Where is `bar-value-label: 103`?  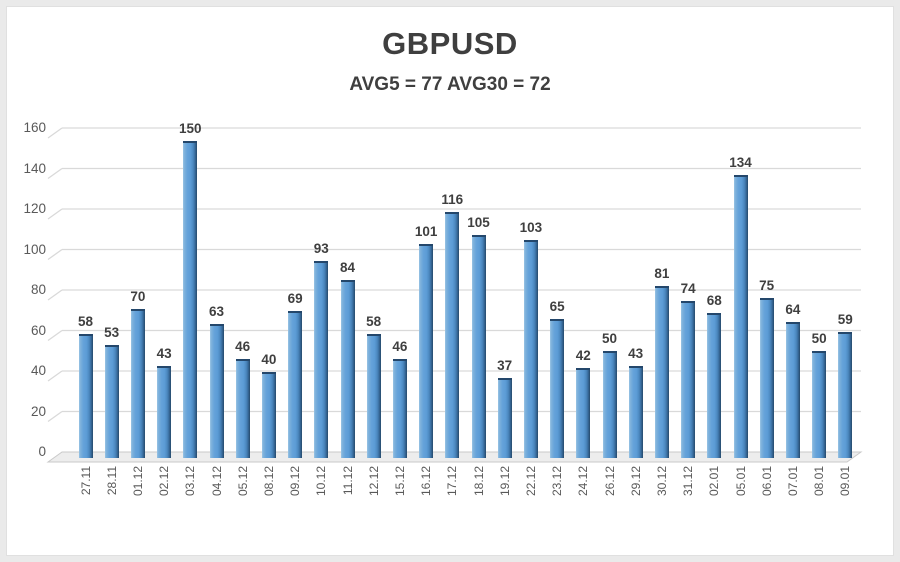 bar-value-label: 103 is located at coordinates (531, 227).